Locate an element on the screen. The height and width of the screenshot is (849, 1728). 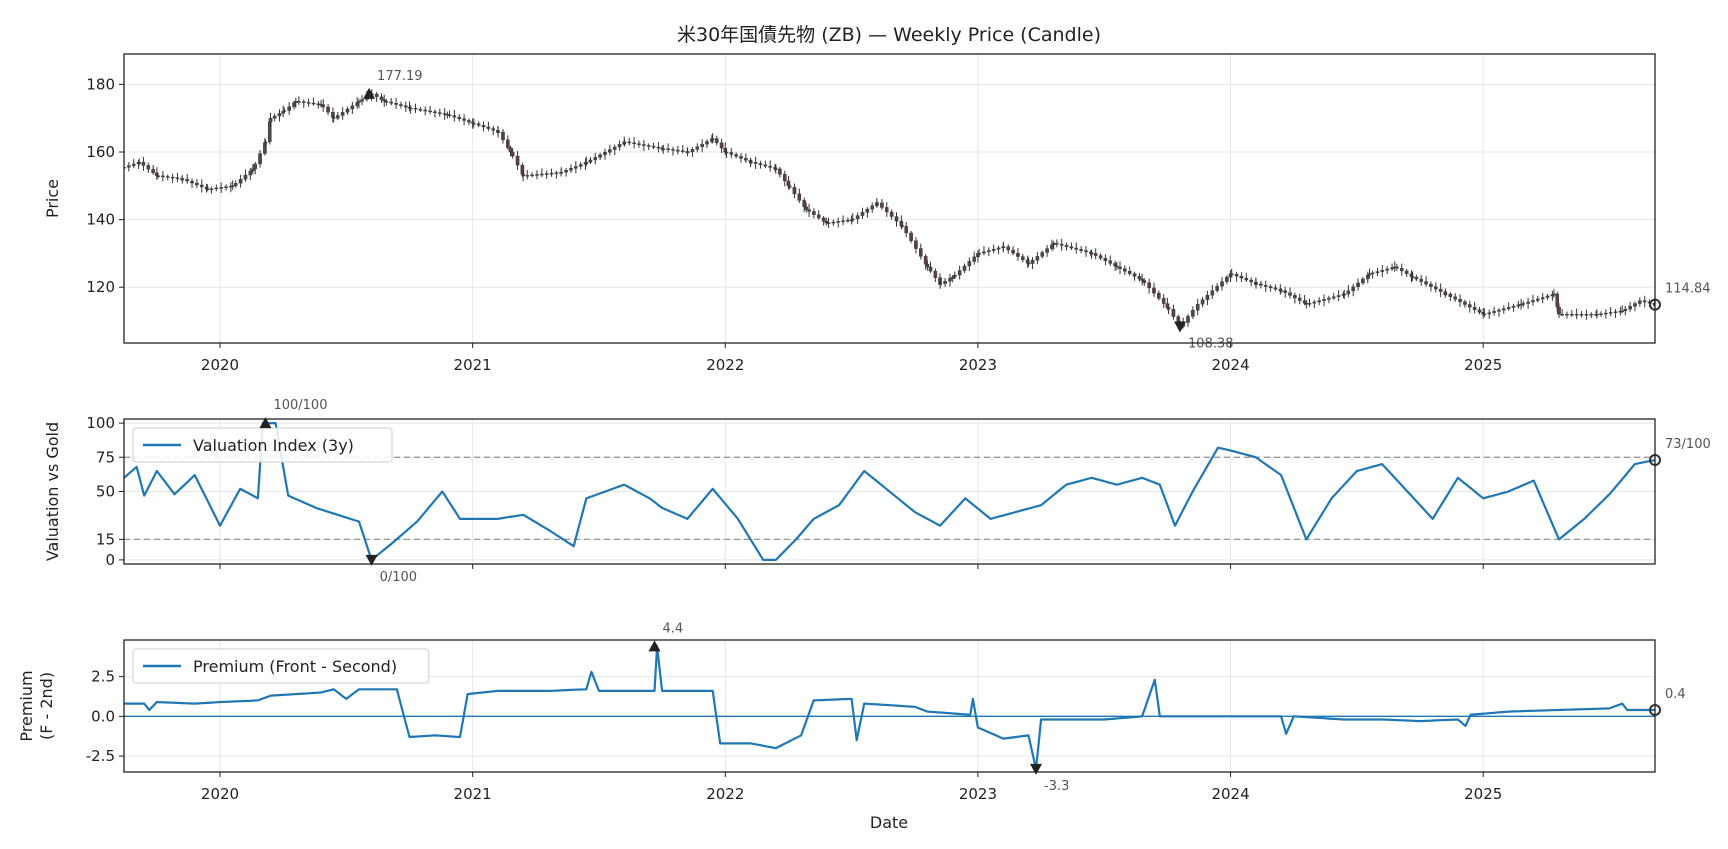
premium-y-axis-title: Premium(F - 2nd) is located at coordinates (36, 705).